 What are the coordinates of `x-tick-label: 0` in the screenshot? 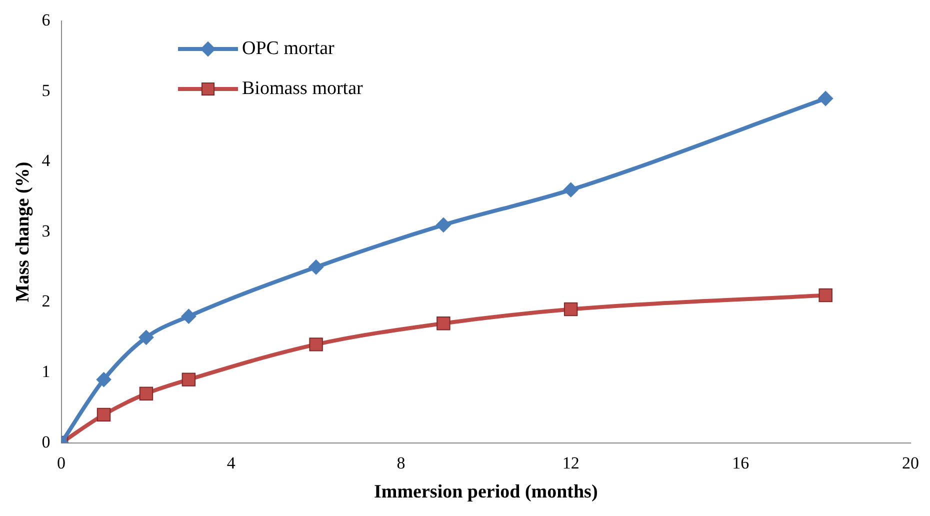 It's located at (61, 462).